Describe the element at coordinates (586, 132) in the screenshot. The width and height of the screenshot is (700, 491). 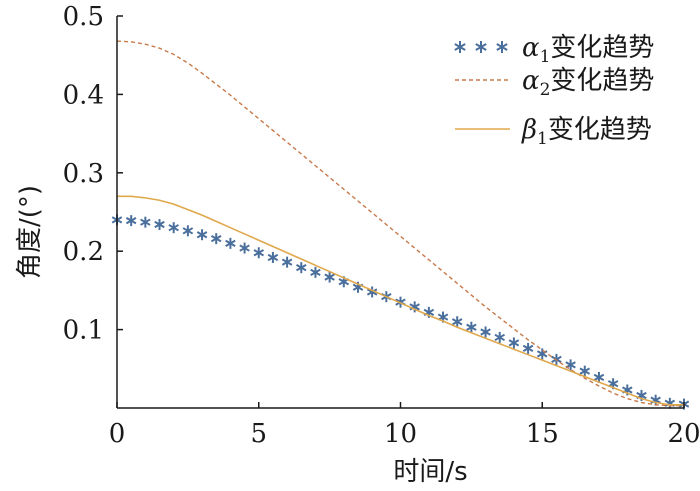
I see `legend-label: β1变化趋势` at that location.